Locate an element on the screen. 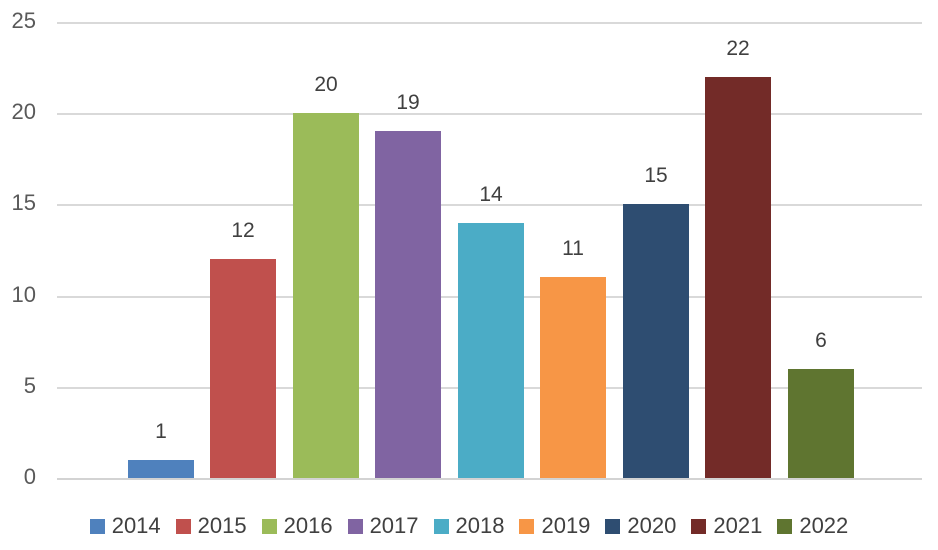  legend-label: 2018 is located at coordinates (480, 525).